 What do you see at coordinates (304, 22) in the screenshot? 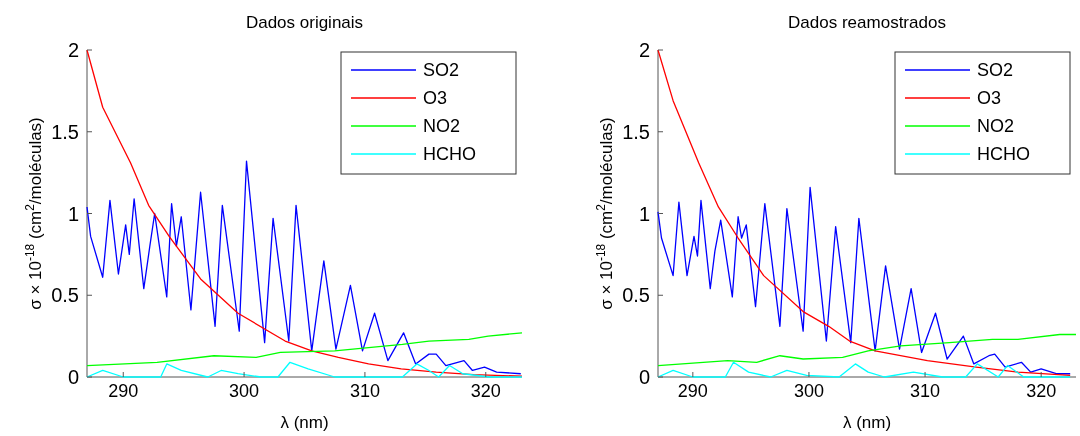
I see `chart-title: Dados originais` at bounding box center [304, 22].